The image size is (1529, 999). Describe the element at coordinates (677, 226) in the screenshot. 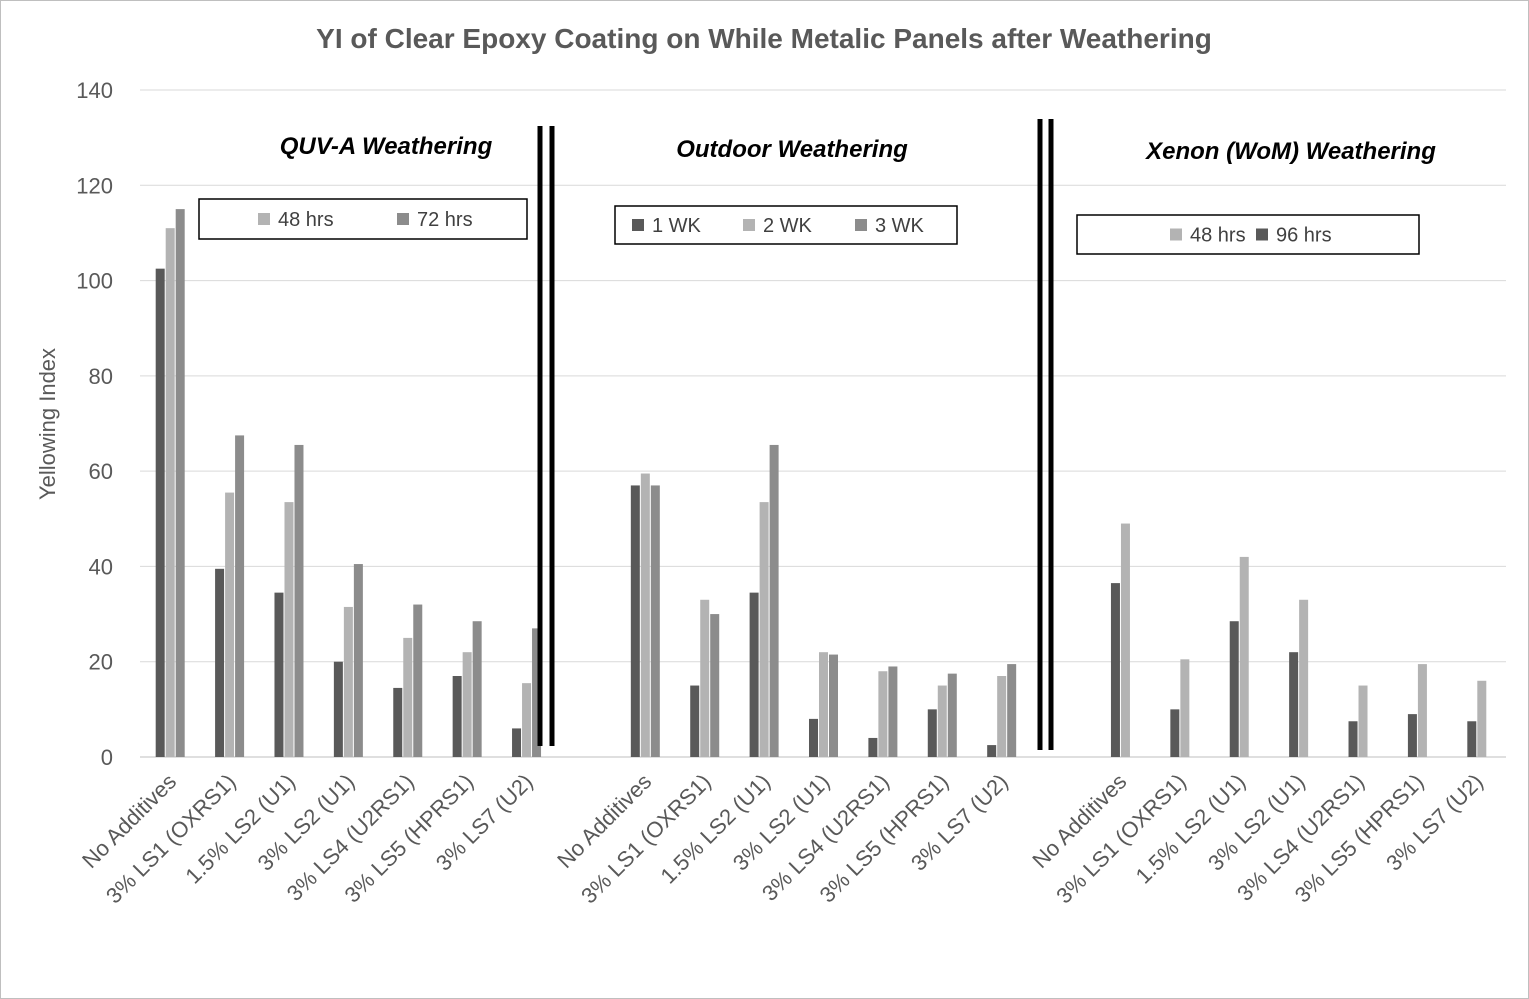

I see `legend-label: 1 WK` at that location.